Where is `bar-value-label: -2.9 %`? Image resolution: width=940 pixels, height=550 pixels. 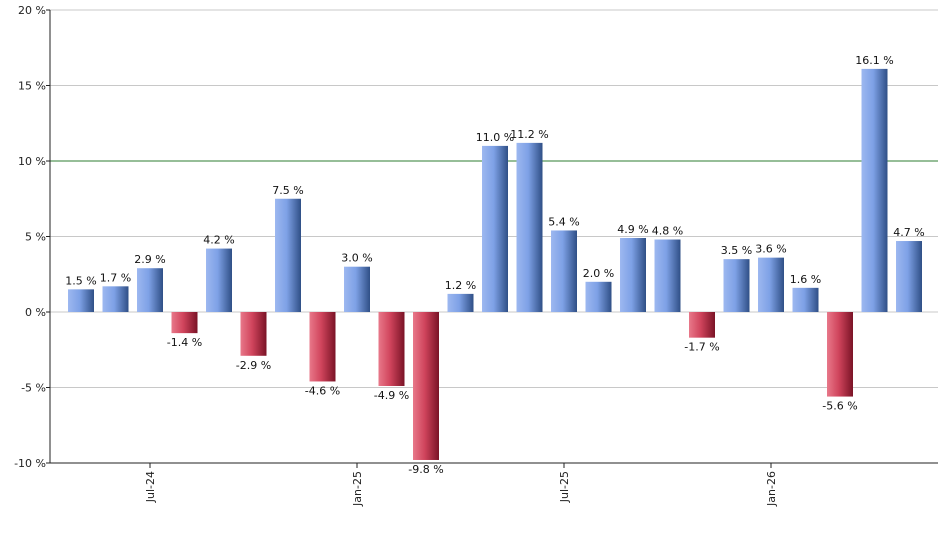
bar-value-label: -2.9 % is located at coordinates (253, 365).